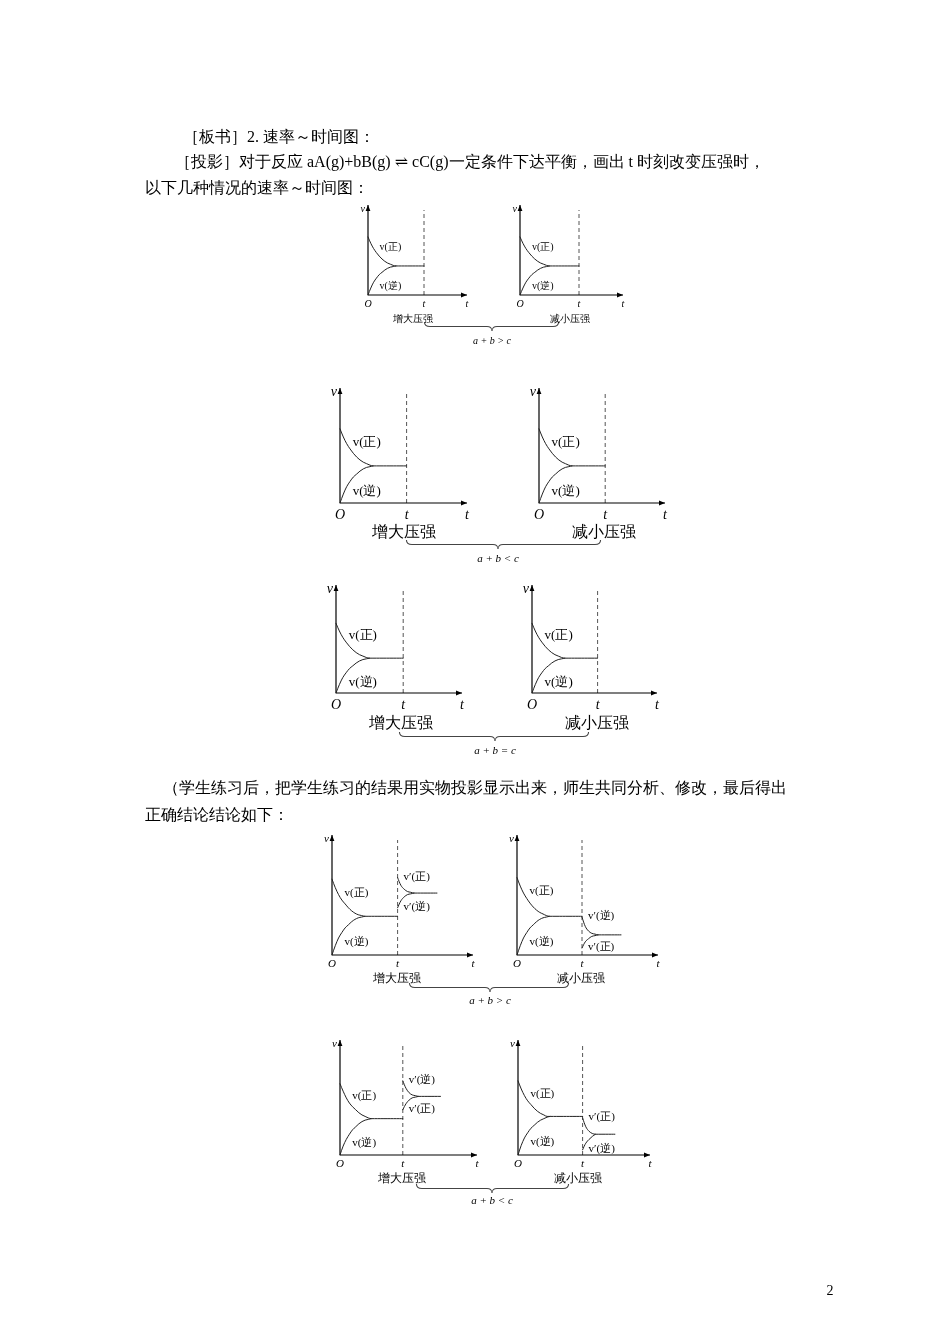  What do you see at coordinates (217, 814) in the screenshot?
I see `text: 正确结论结论如下：` at bounding box center [217, 814].